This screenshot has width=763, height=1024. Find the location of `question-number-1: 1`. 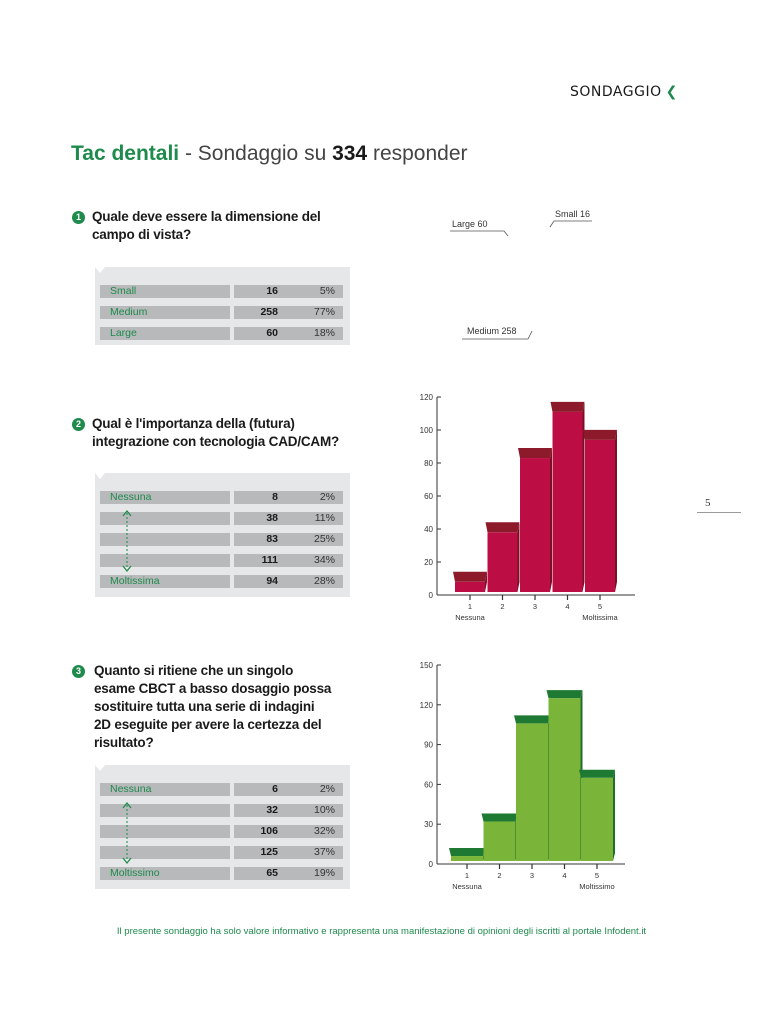

question-number-1: 1 is located at coordinates (78, 217).